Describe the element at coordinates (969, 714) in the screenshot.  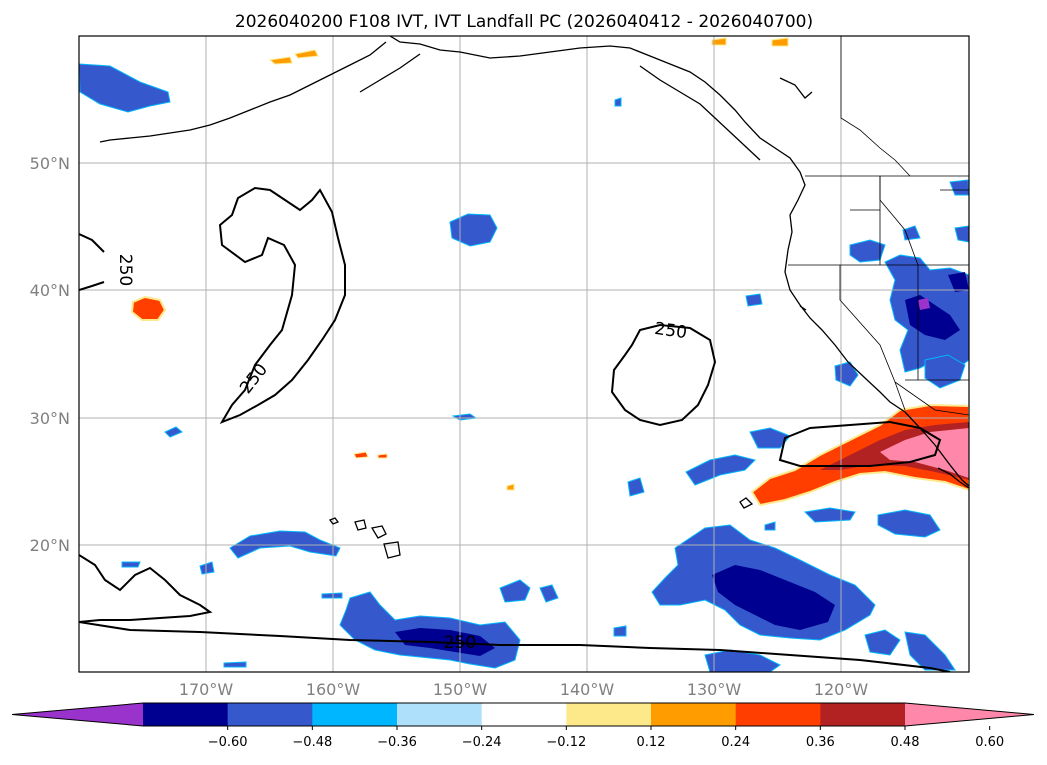
I see `colorbar-extend-max` at that location.